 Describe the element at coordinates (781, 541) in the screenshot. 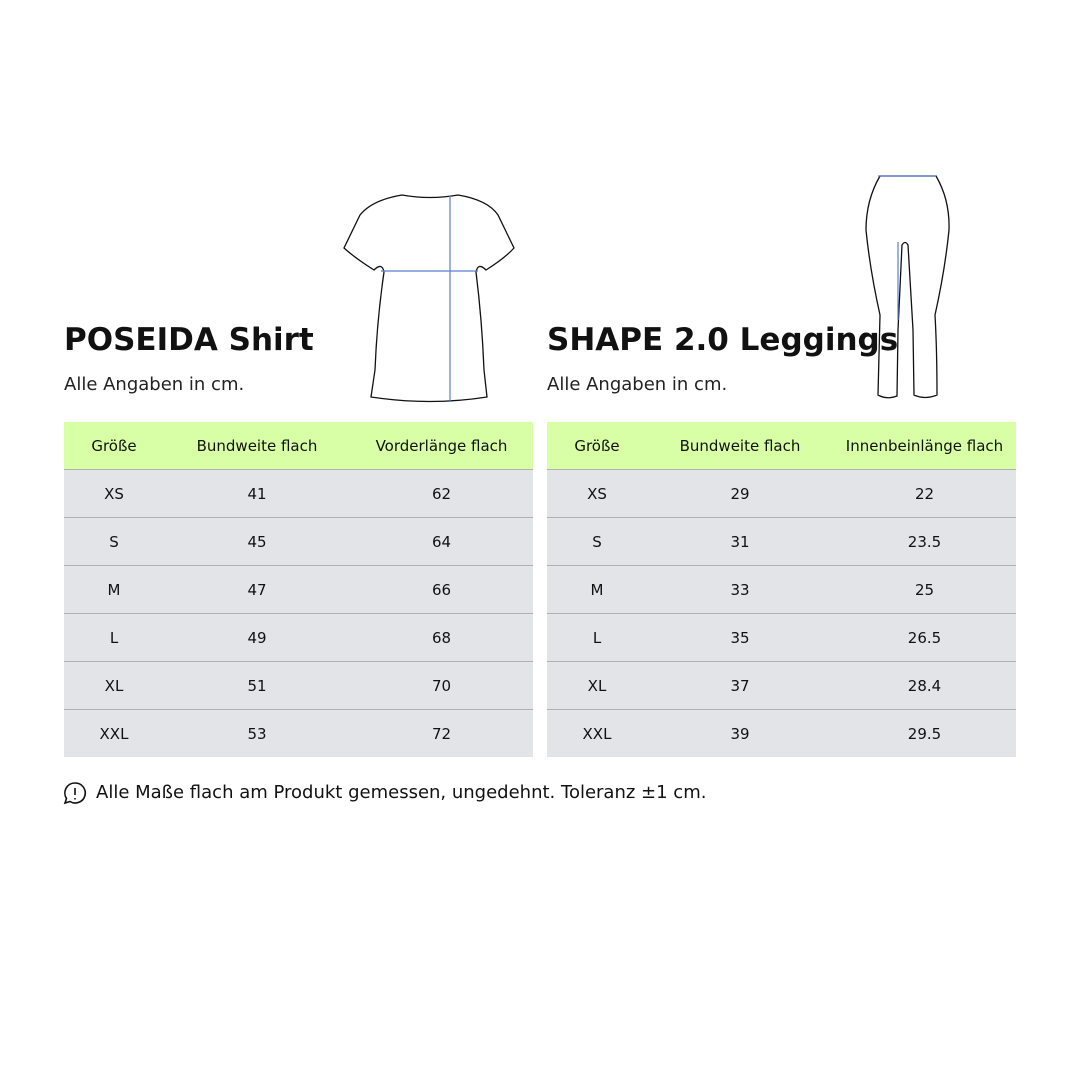

I see `table-row: S 31 23.5` at that location.